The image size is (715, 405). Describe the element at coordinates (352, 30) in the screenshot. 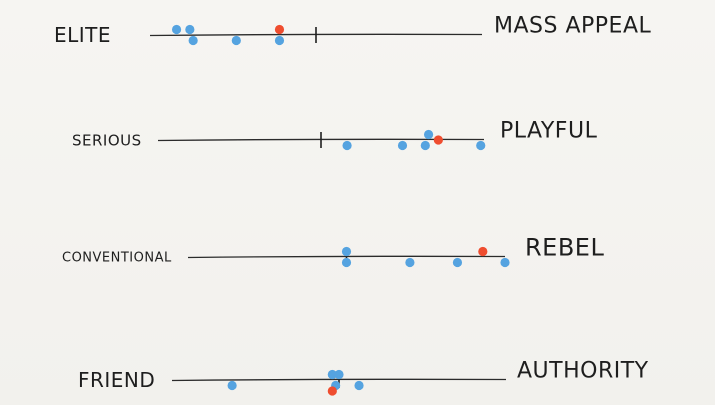

I see `scale-row-1: ELITE MASS APPEAL` at that location.